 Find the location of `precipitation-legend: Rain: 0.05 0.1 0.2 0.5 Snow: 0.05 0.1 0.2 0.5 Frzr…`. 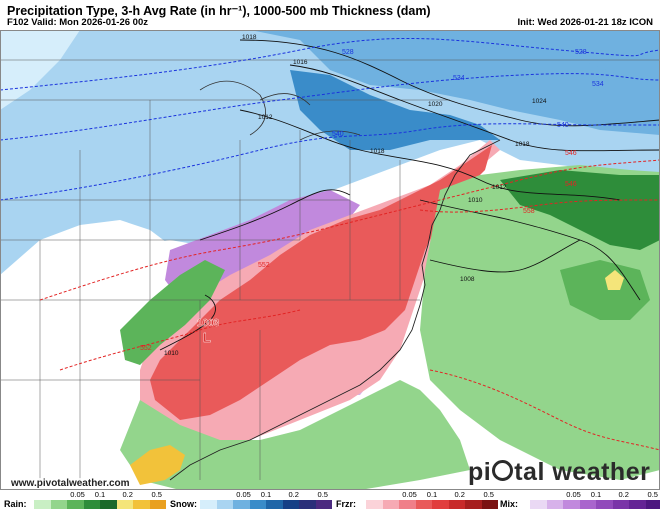

precipitation-legend: Rain: 0.05 0.1 0.2 0.5 Snow: 0.05 0.1 0.2 0.5 Frzr… is located at coordinates (330, 500).